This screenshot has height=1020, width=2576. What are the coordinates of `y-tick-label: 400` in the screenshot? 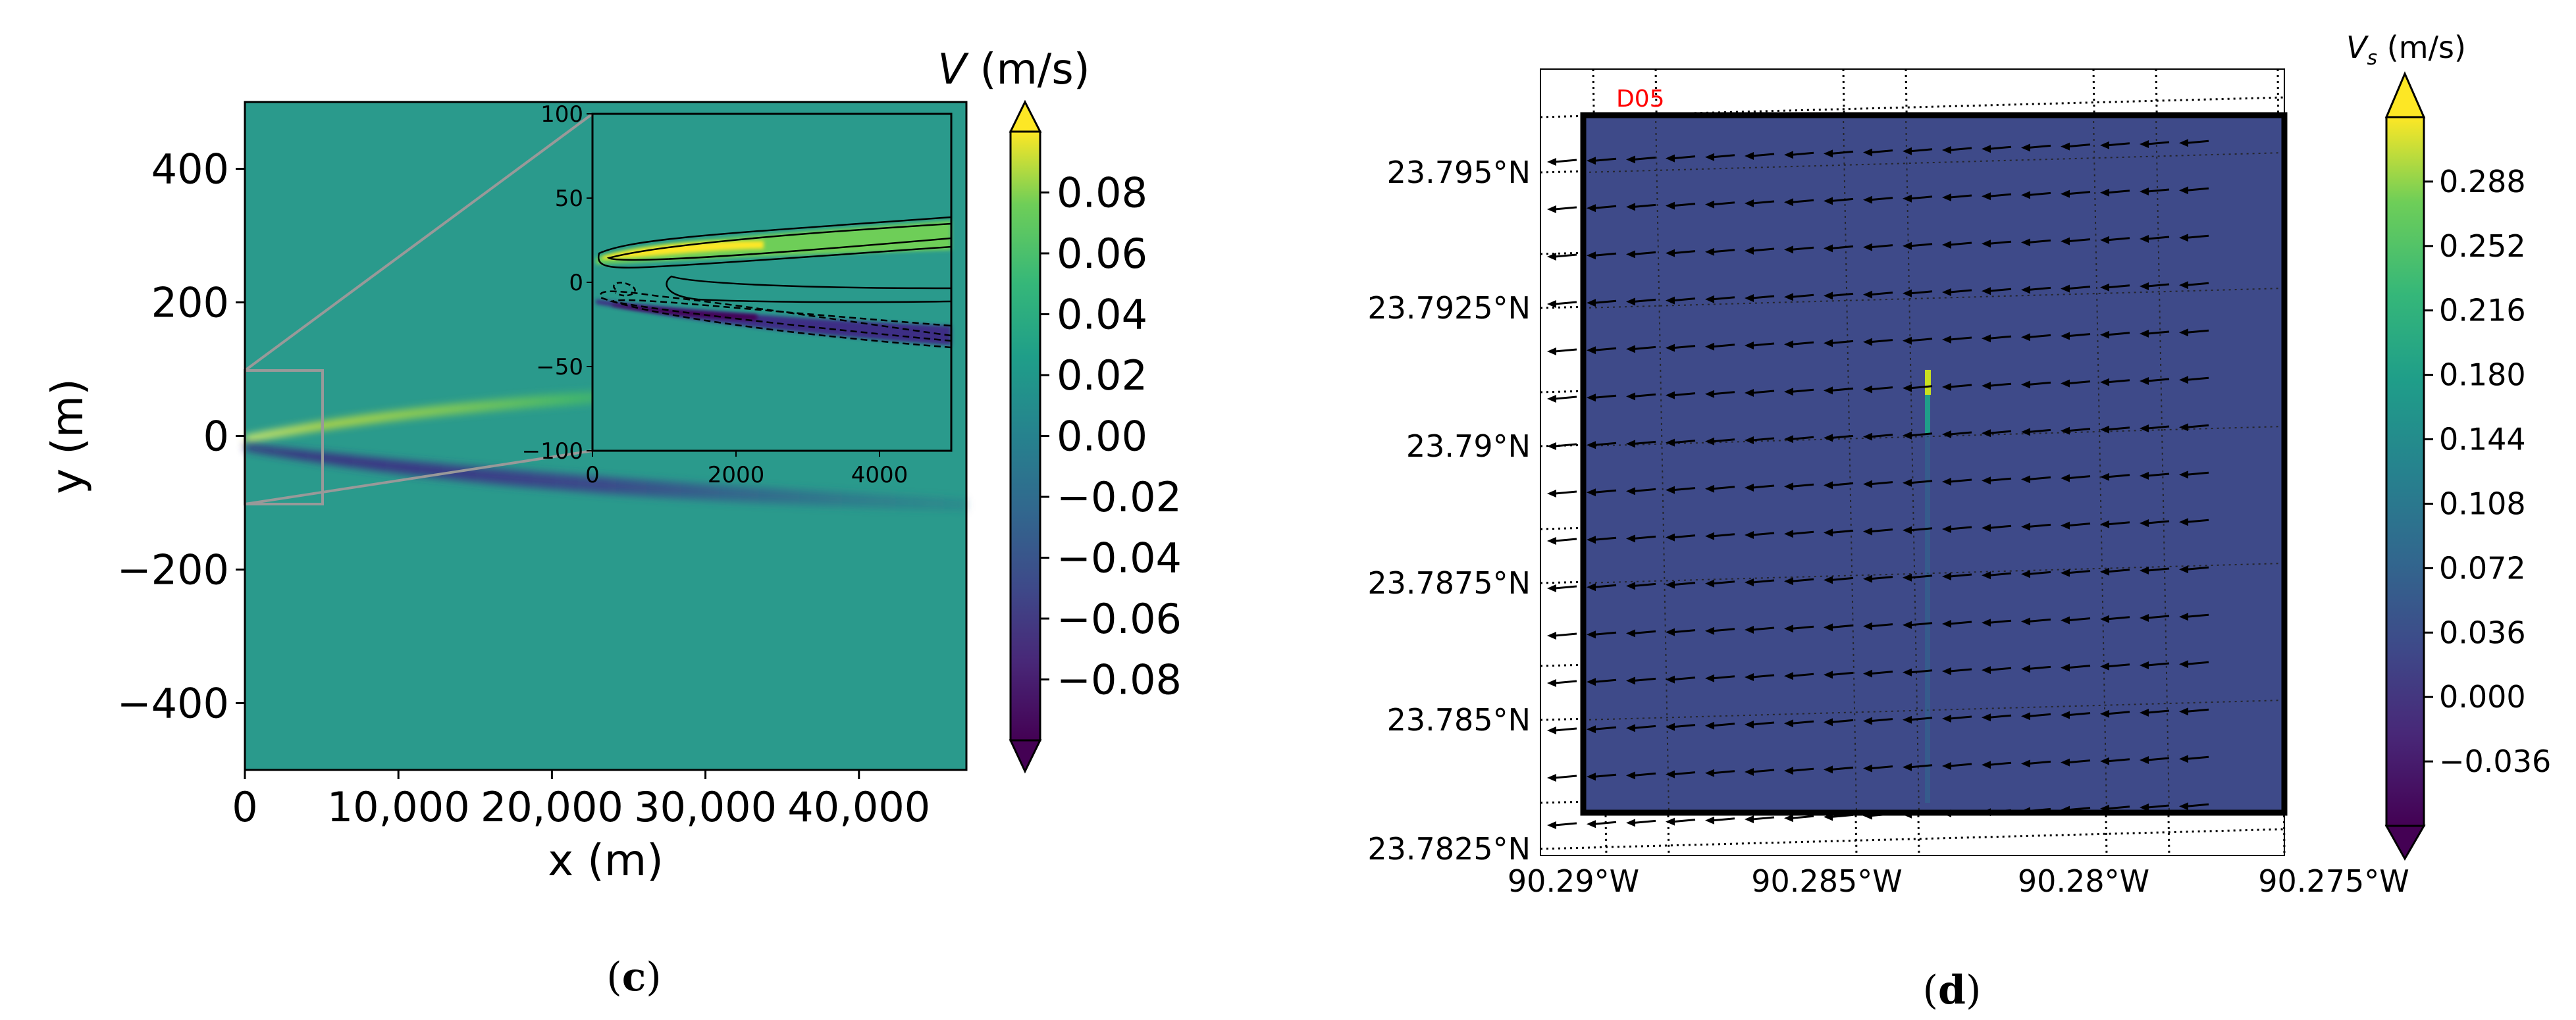 It's located at (190, 169).